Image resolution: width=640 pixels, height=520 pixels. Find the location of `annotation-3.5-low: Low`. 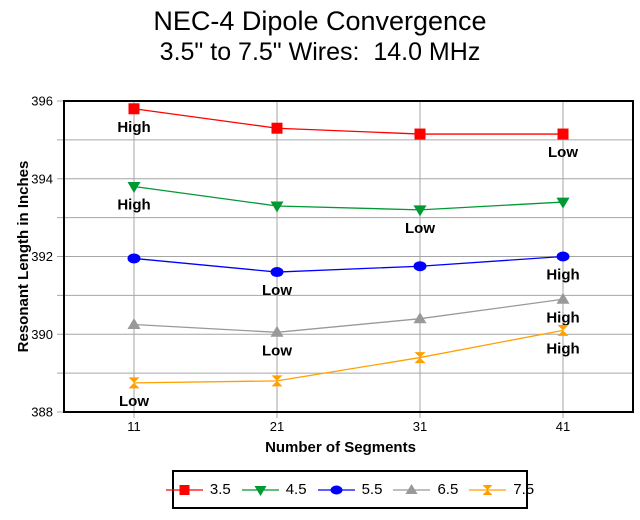

annotation-3.5-low: Low is located at coordinates (563, 152).